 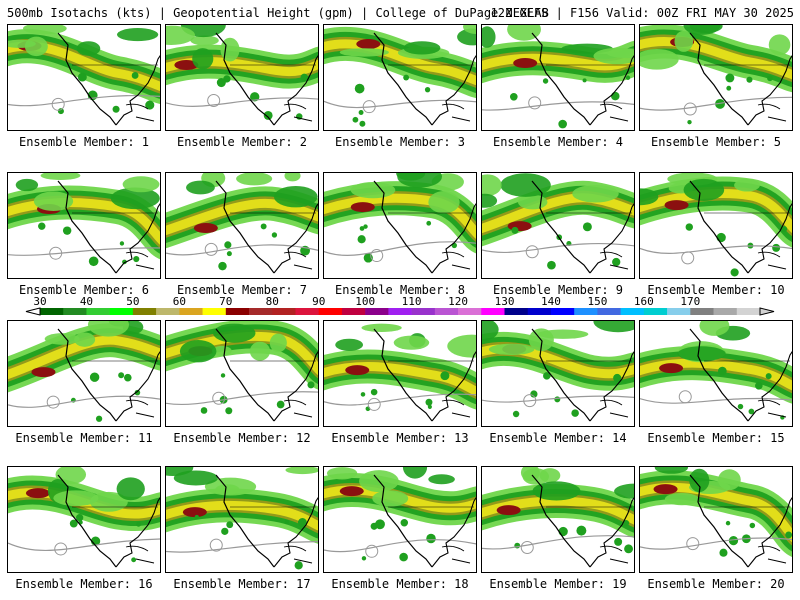 I want to click on ensemble-member-label: Ensemble Member: 1, so click(x=84, y=142).